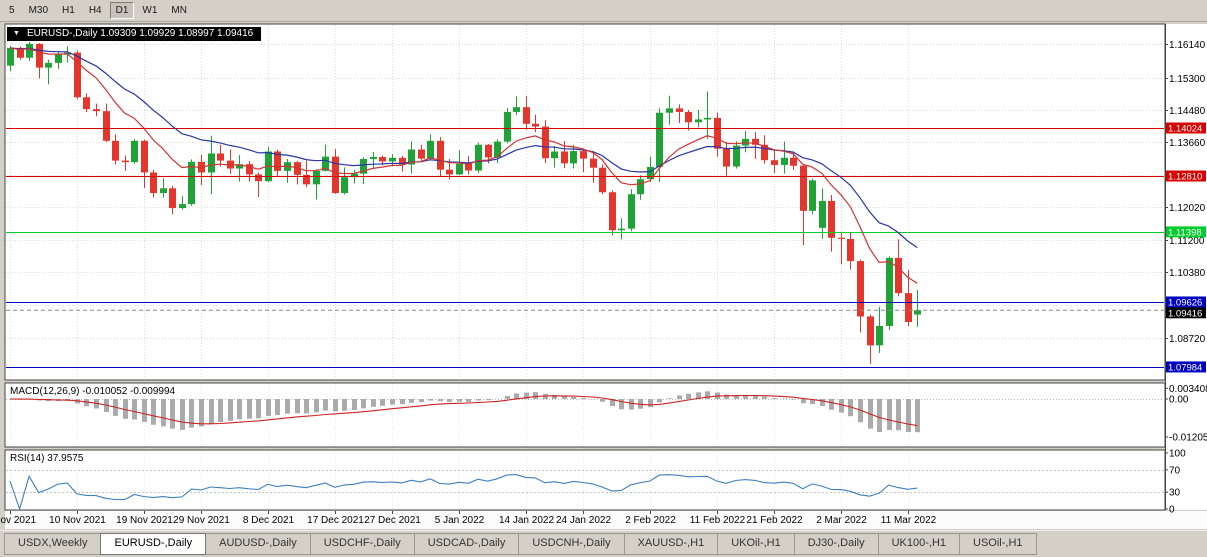 Image resolution: width=1207 pixels, height=557 pixels. What do you see at coordinates (1175, 493) in the screenshot?
I see `svg-text: 30` at bounding box center [1175, 493].